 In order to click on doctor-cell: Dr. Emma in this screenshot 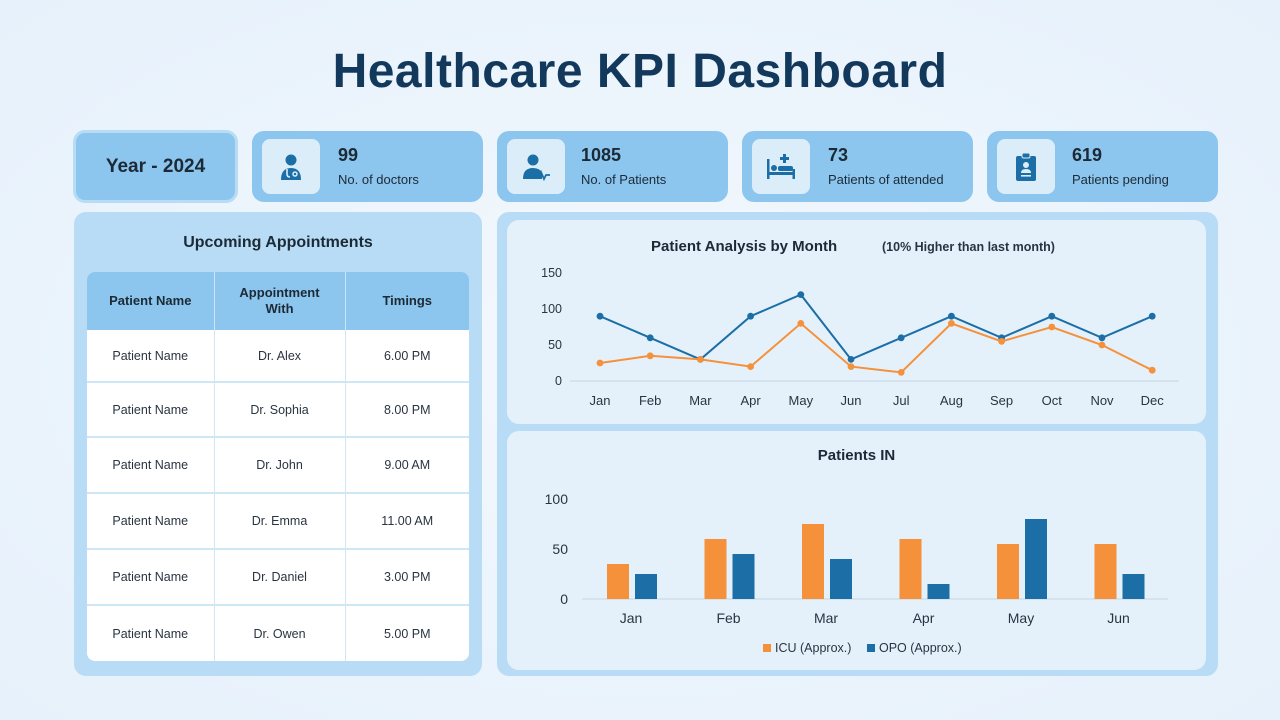, I will do `click(280, 521)`.